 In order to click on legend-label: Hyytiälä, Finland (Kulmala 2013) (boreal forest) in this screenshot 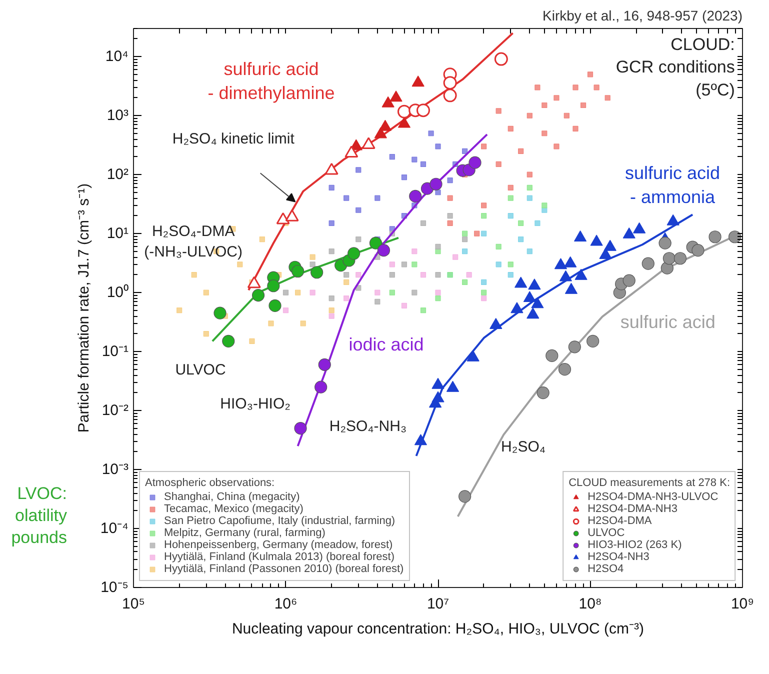, I will do `click(279, 557)`.